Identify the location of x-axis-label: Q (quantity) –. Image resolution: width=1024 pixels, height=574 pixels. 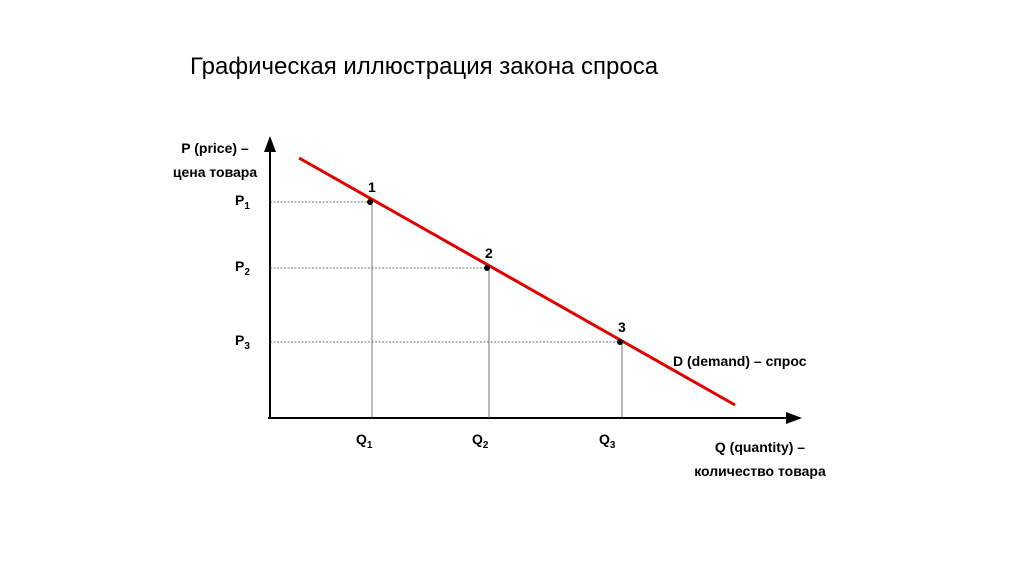
(760, 447).